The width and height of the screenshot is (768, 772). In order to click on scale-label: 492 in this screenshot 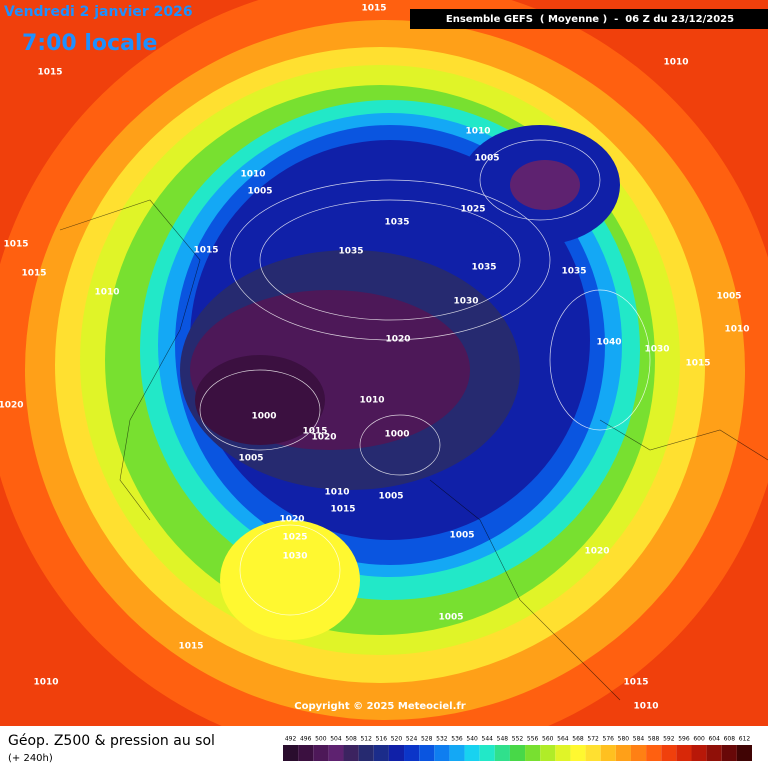, I will do `click(291, 739)`.